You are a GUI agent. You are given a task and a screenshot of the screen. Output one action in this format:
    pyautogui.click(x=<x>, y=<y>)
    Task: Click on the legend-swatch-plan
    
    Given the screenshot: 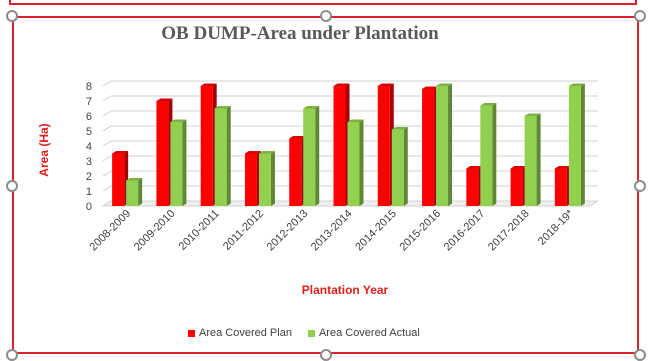 What is the action you would take?
    pyautogui.click(x=191, y=333)
    